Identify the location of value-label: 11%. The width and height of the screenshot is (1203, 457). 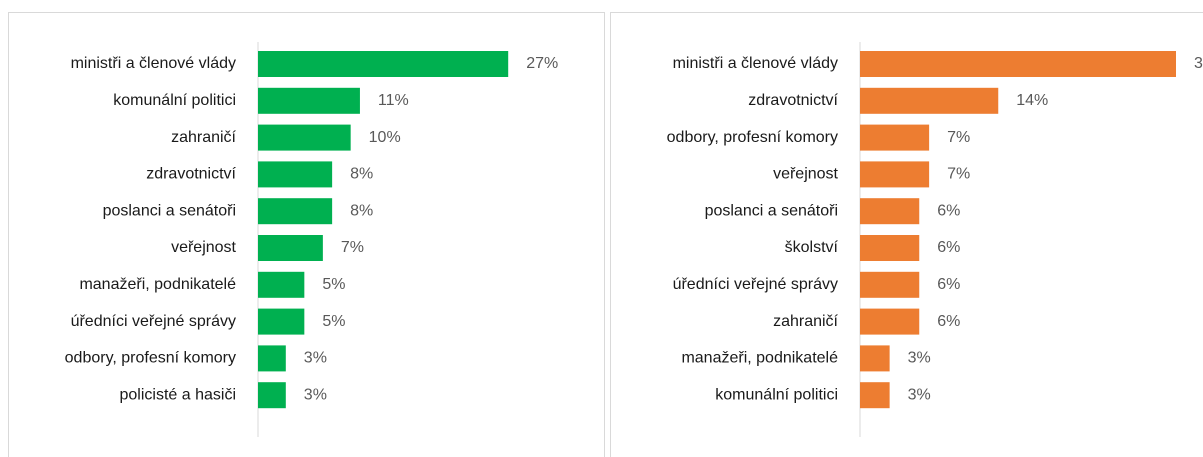
(393, 100).